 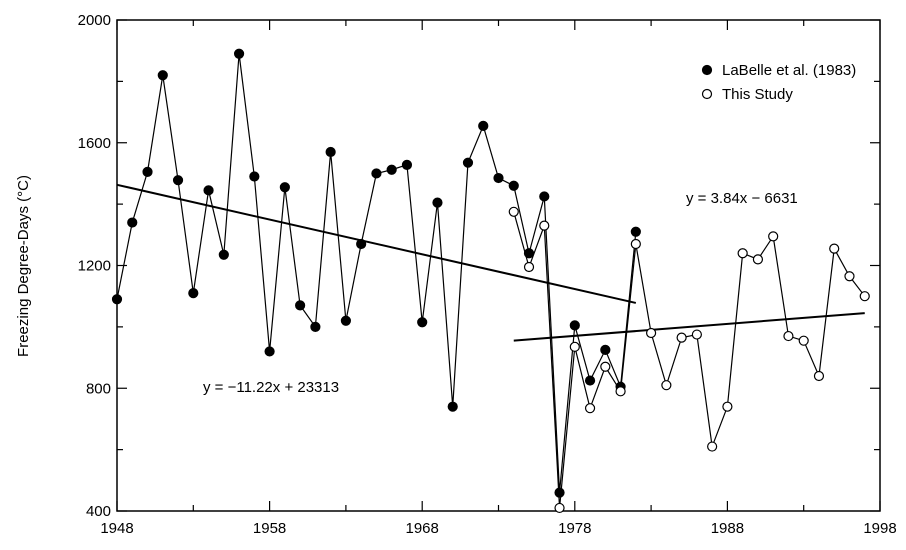 I want to click on y-tick-label: 1200, so click(x=94, y=266).